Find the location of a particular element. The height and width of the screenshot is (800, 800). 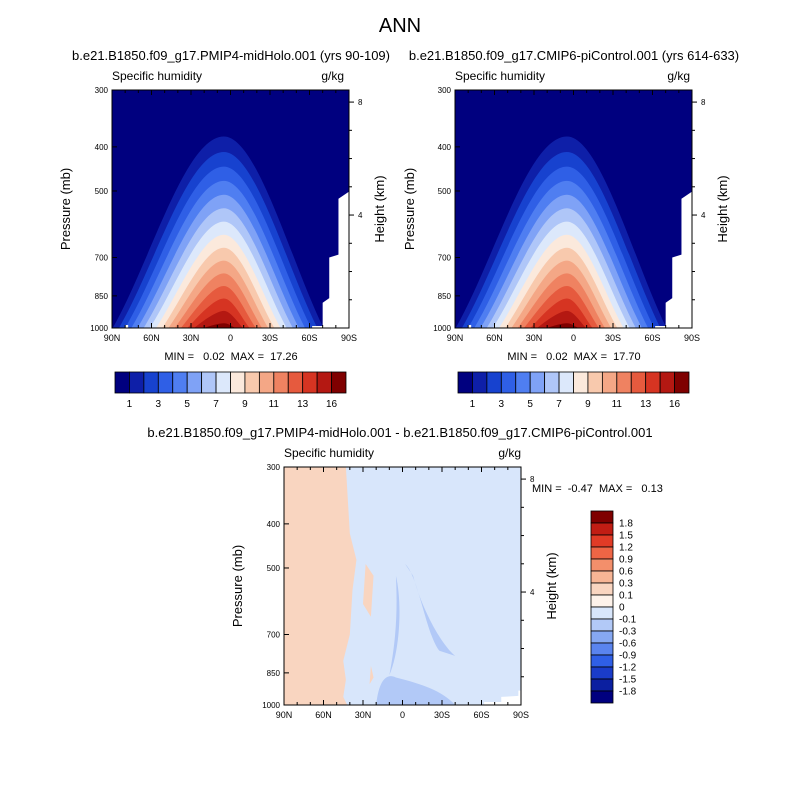

colorbar-label: -1.5 is located at coordinates (628, 680).